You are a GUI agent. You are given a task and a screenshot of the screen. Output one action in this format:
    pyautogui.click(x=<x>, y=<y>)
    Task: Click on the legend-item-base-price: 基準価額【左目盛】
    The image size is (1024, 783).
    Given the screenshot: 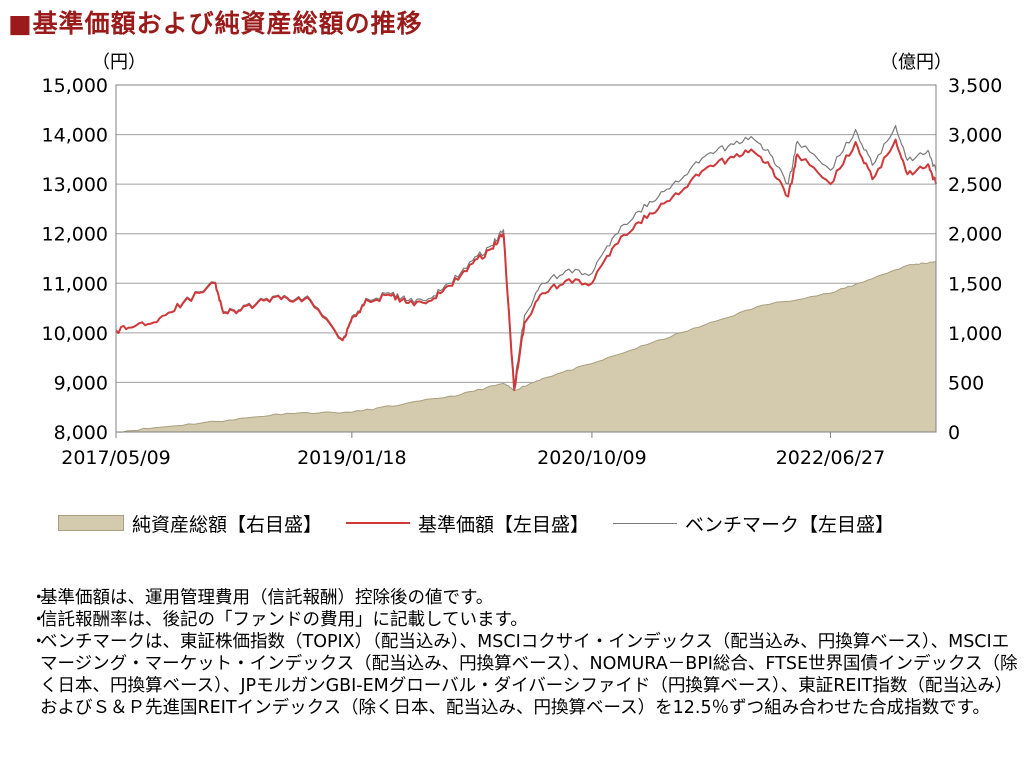 What is the action you would take?
    pyautogui.click(x=467, y=523)
    